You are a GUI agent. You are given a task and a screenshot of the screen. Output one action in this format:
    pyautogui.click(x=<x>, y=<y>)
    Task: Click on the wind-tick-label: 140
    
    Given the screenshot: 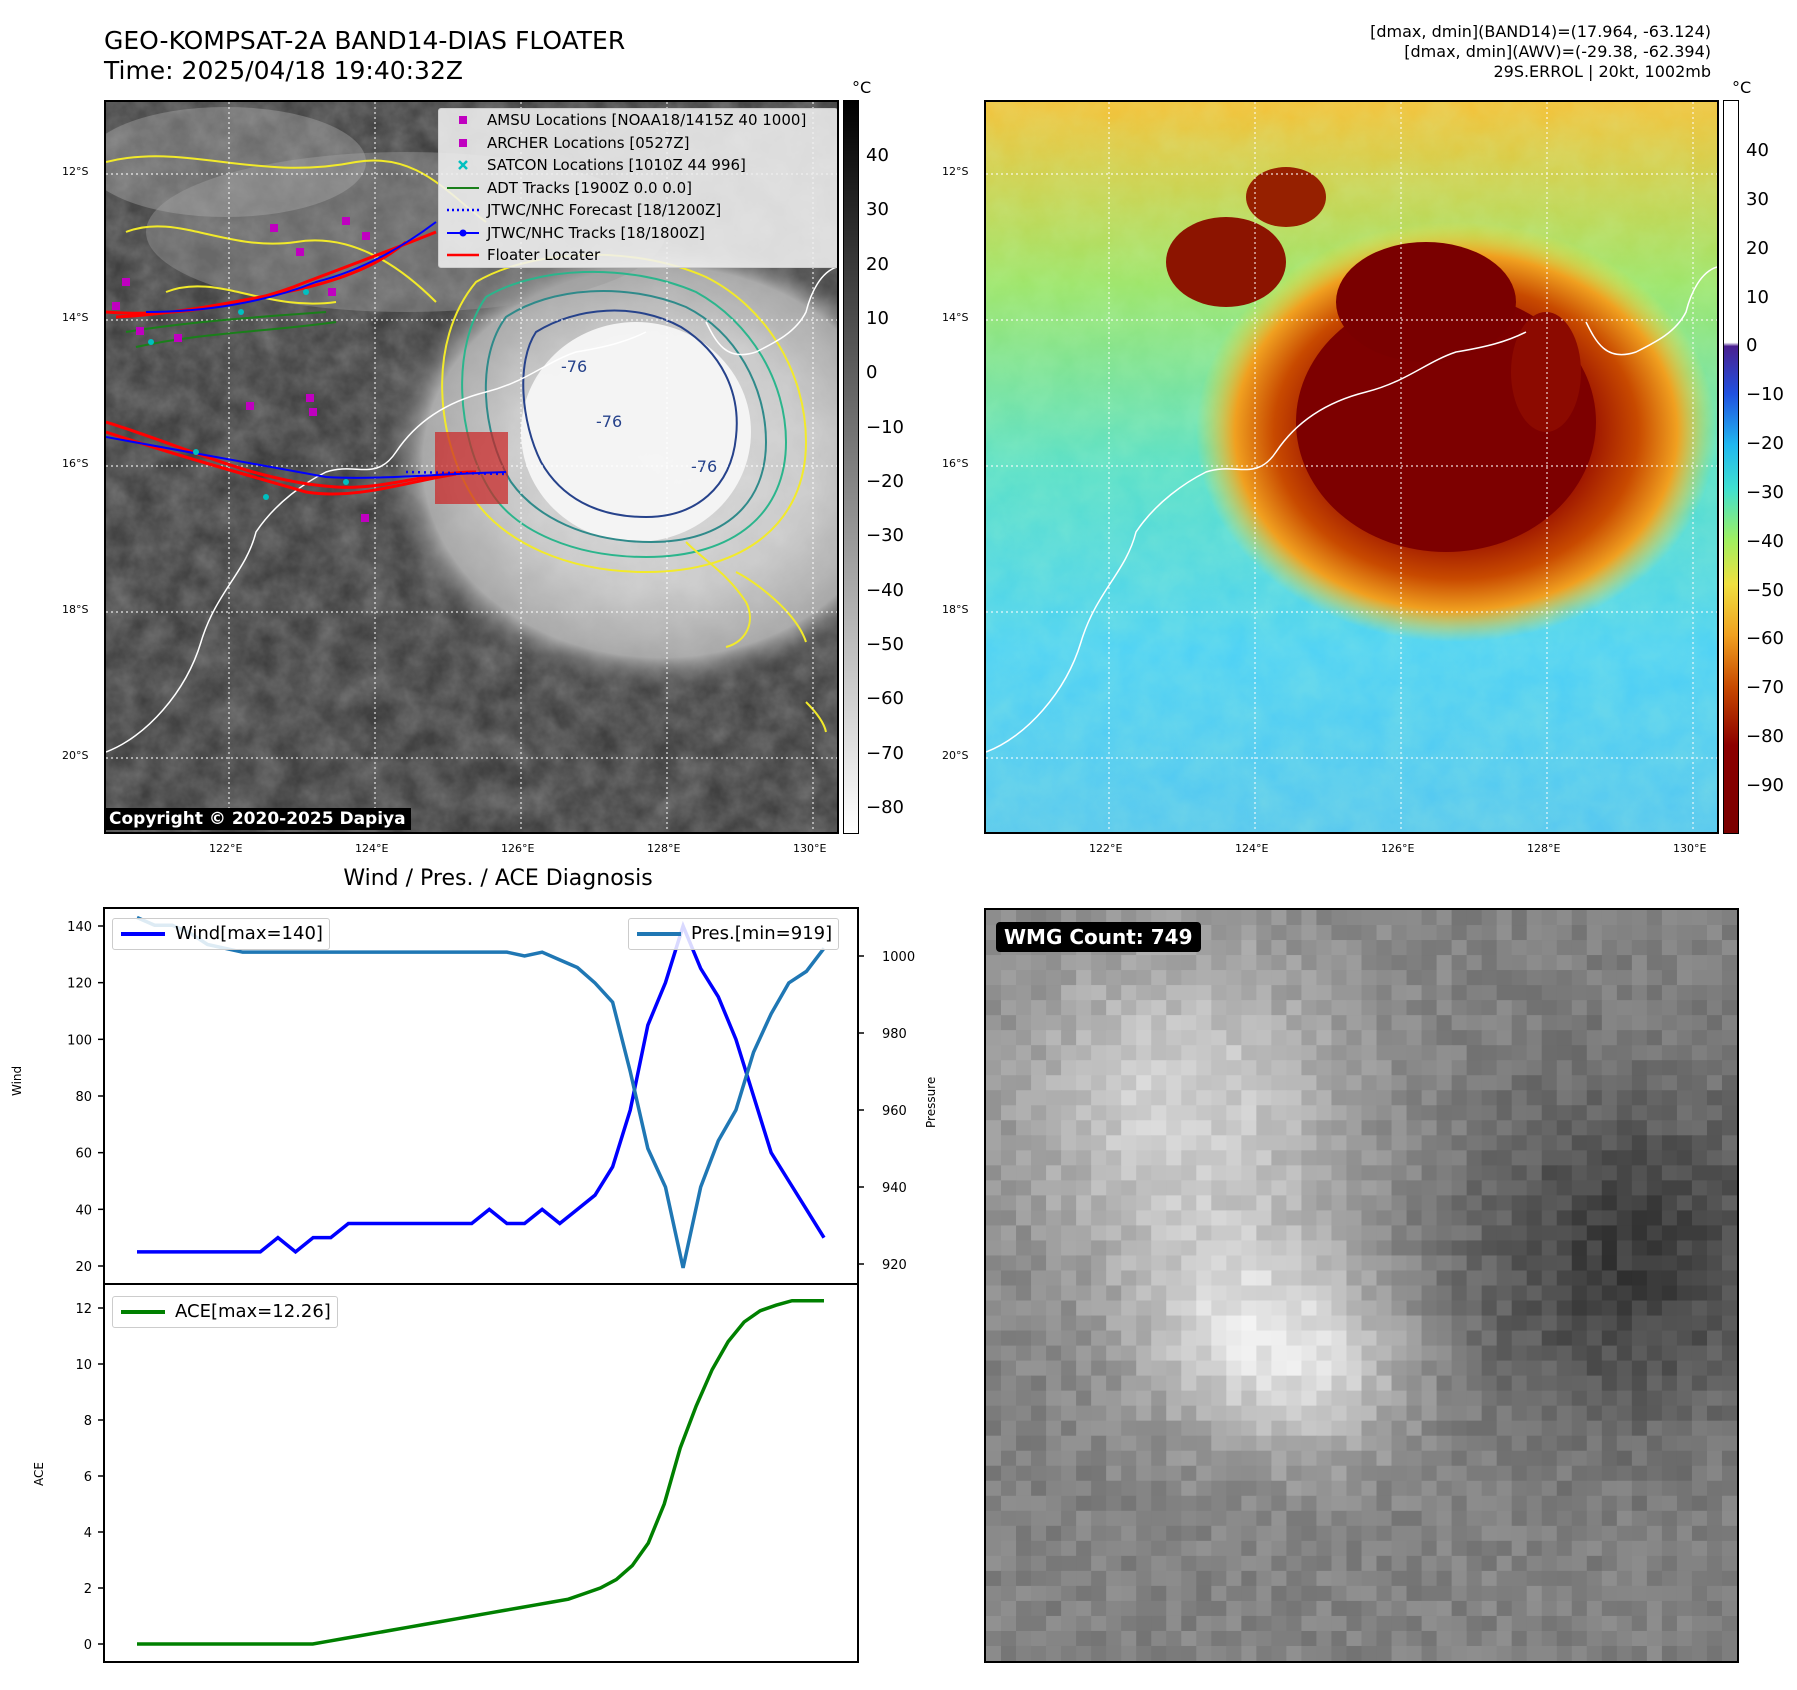 What is the action you would take?
    pyautogui.click(x=79, y=927)
    